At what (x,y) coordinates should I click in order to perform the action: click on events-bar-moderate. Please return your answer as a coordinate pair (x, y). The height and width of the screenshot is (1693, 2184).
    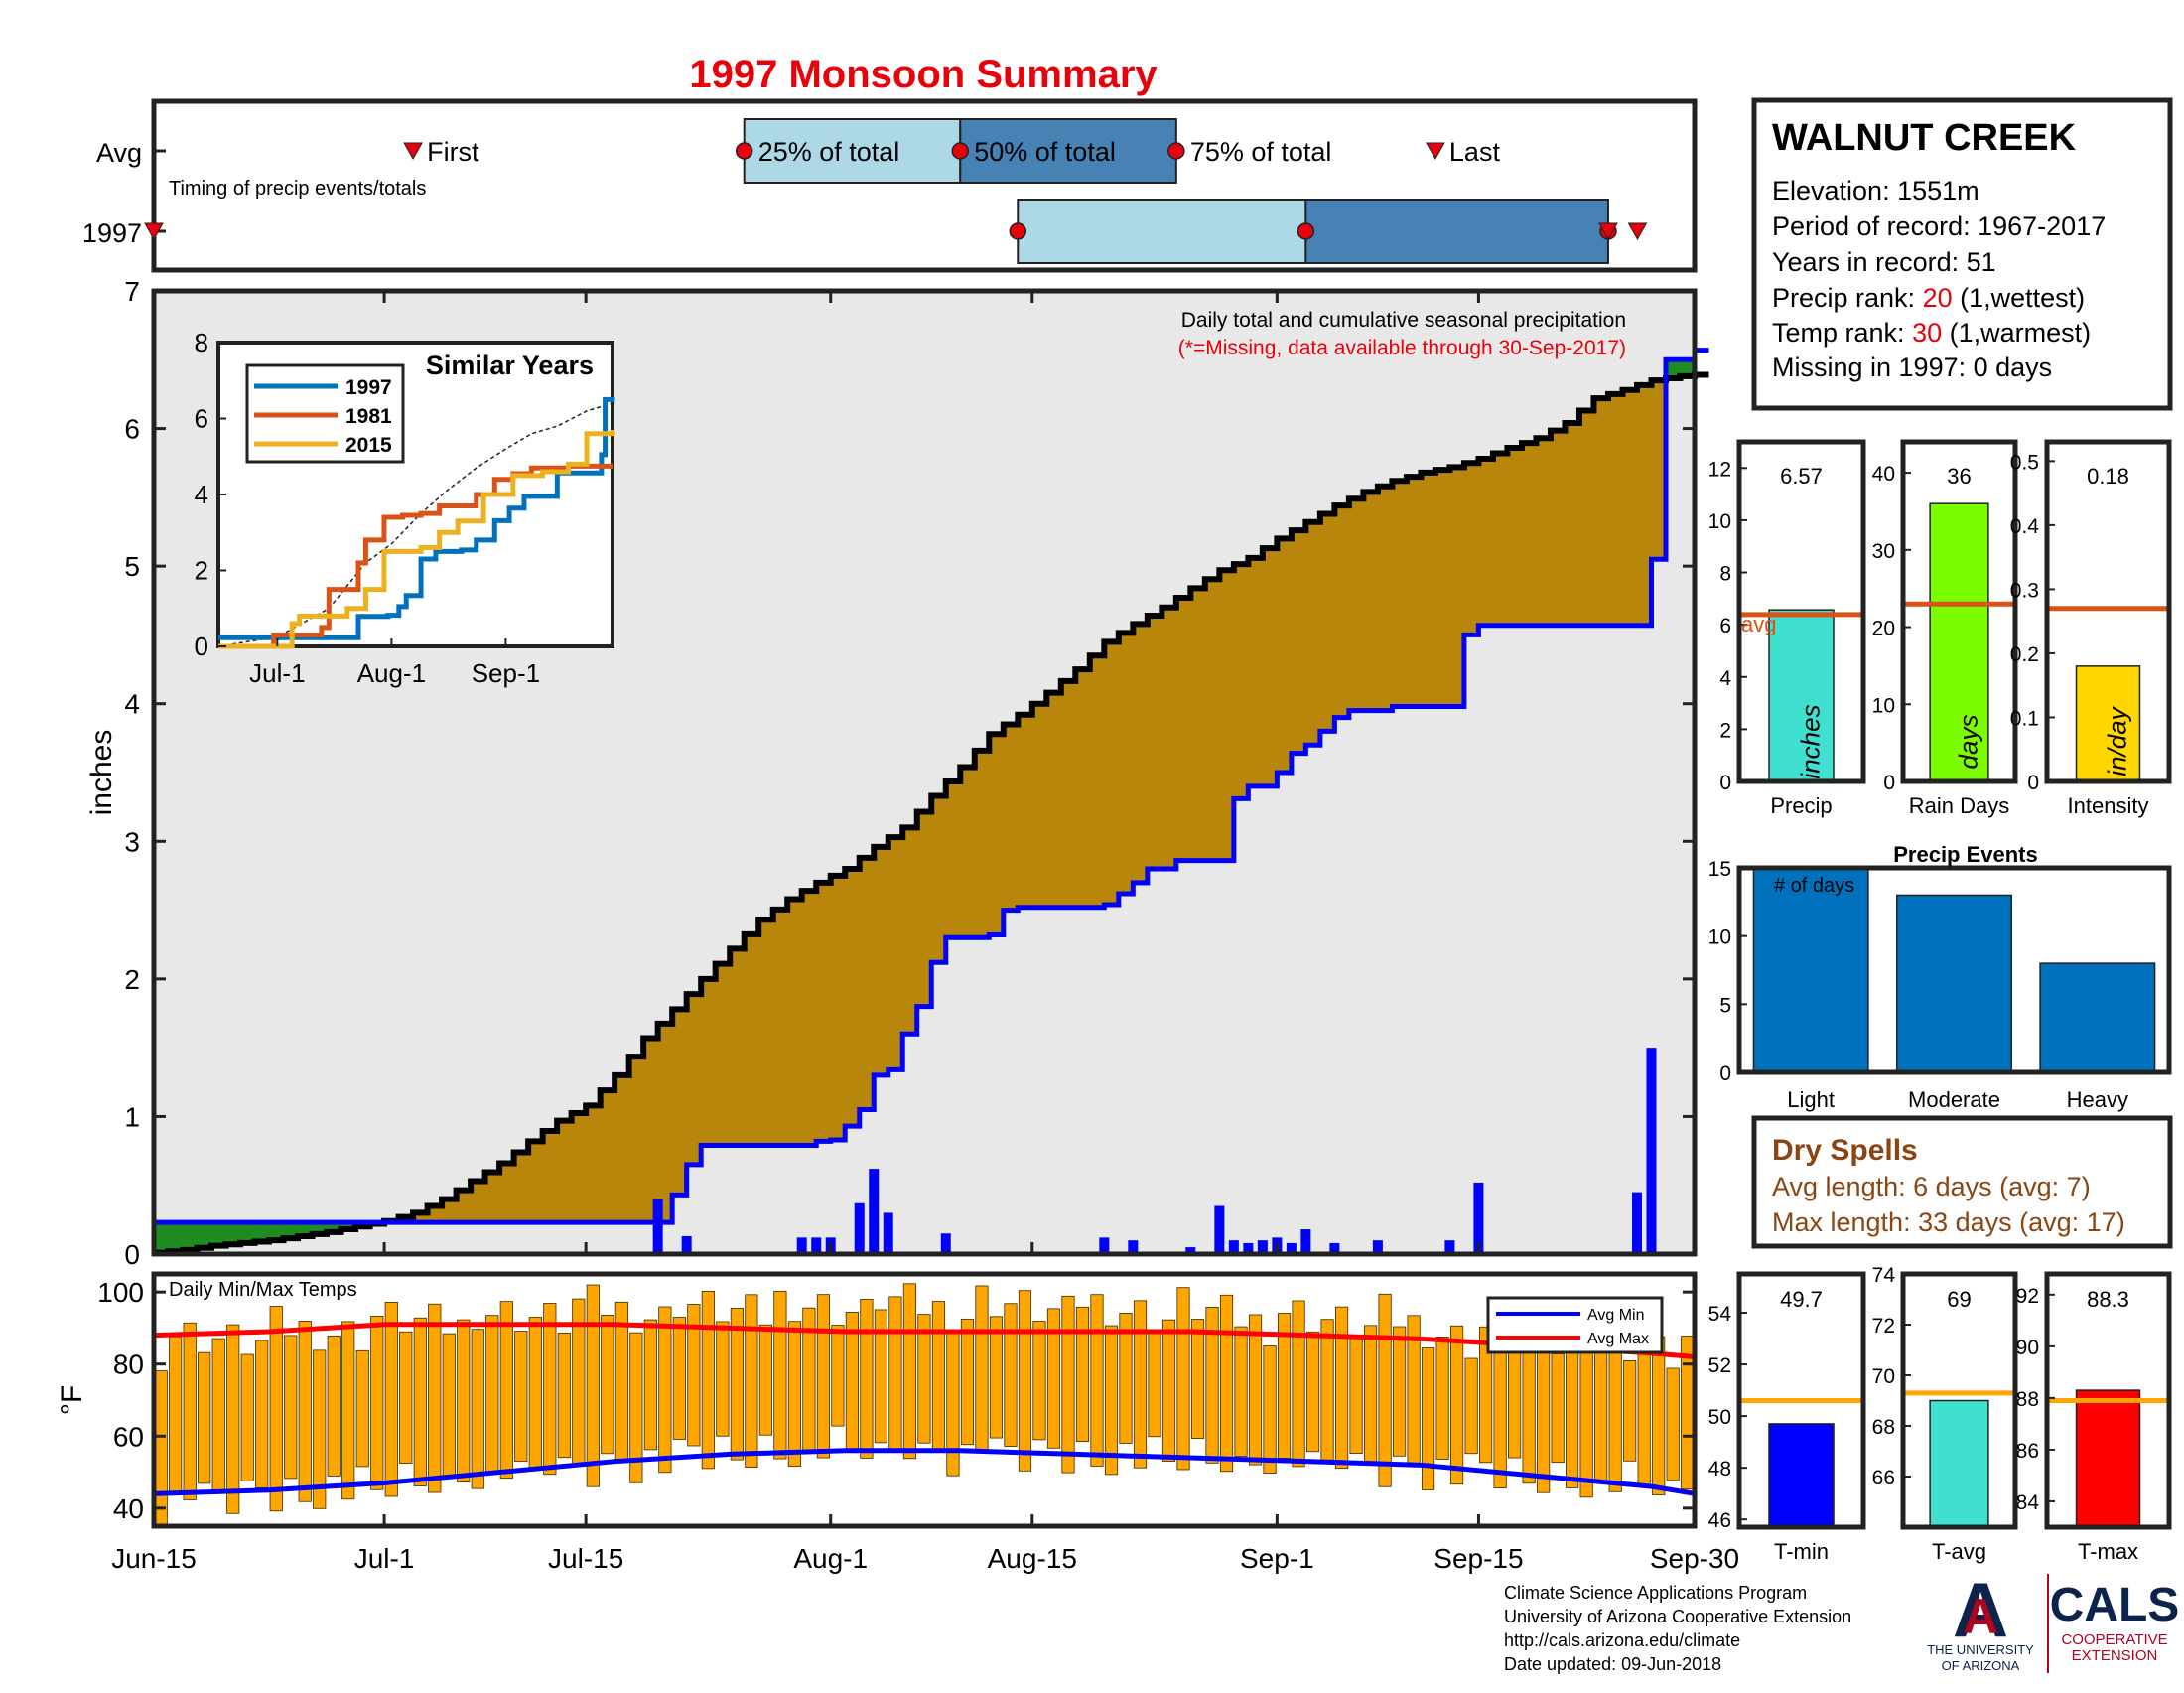
    Looking at the image, I should click on (1954, 983).